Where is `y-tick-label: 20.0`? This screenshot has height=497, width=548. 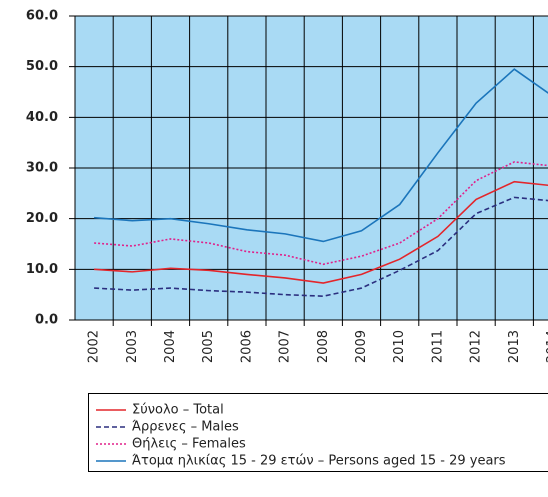
y-tick-label: 20.0 is located at coordinates (42, 218).